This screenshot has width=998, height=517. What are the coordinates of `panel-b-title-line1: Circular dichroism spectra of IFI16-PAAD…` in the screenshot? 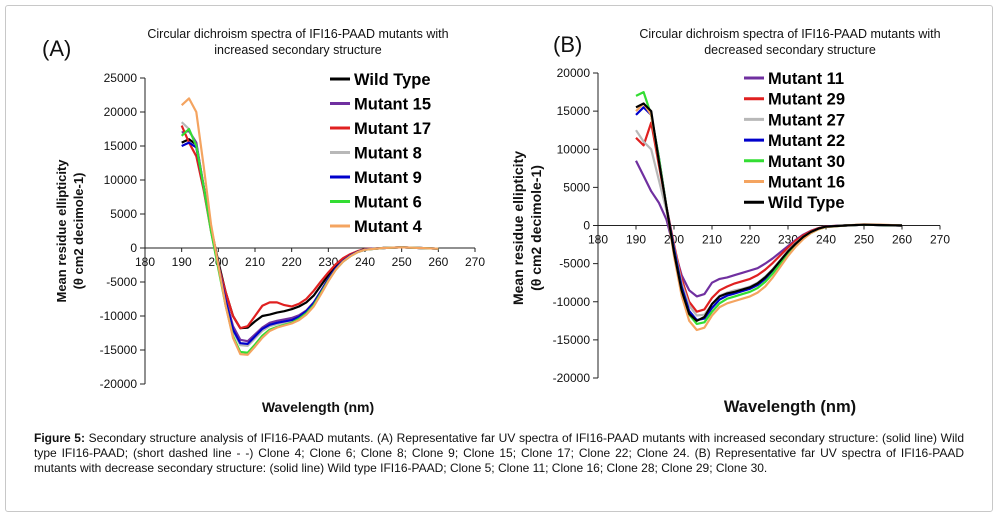 It's located at (789, 34).